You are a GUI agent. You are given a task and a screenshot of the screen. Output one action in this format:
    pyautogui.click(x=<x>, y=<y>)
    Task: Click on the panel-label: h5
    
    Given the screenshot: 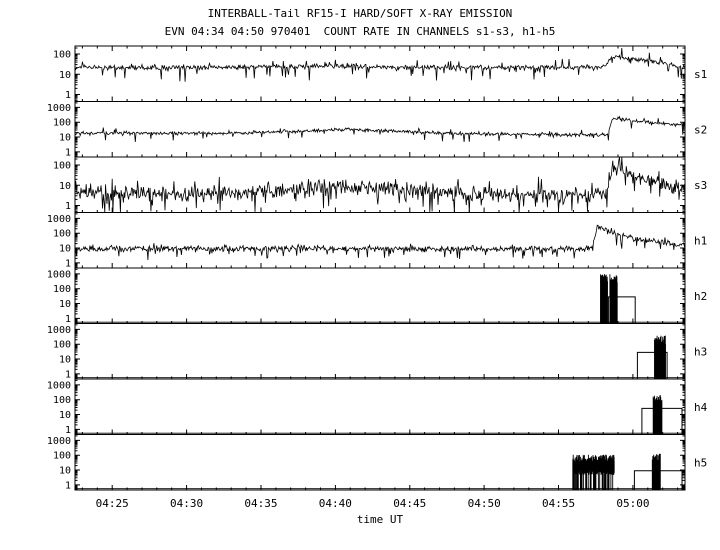 What is the action you would take?
    pyautogui.click(x=700, y=462)
    